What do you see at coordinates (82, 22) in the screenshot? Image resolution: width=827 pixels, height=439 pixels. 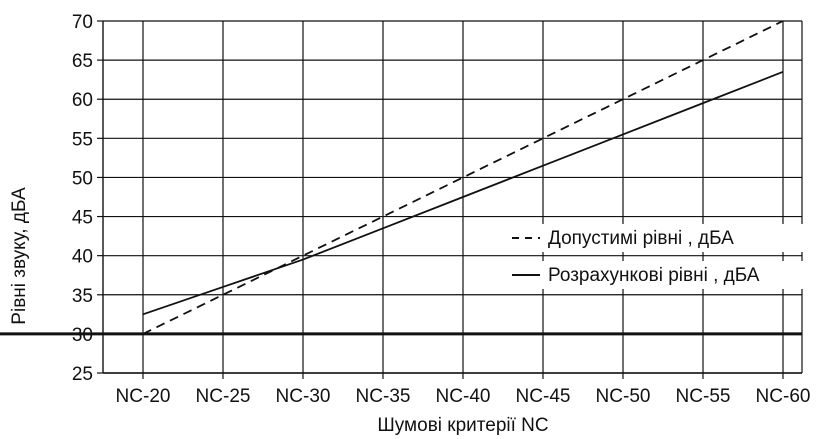 I see `y-tick-label: 70` at bounding box center [82, 22].